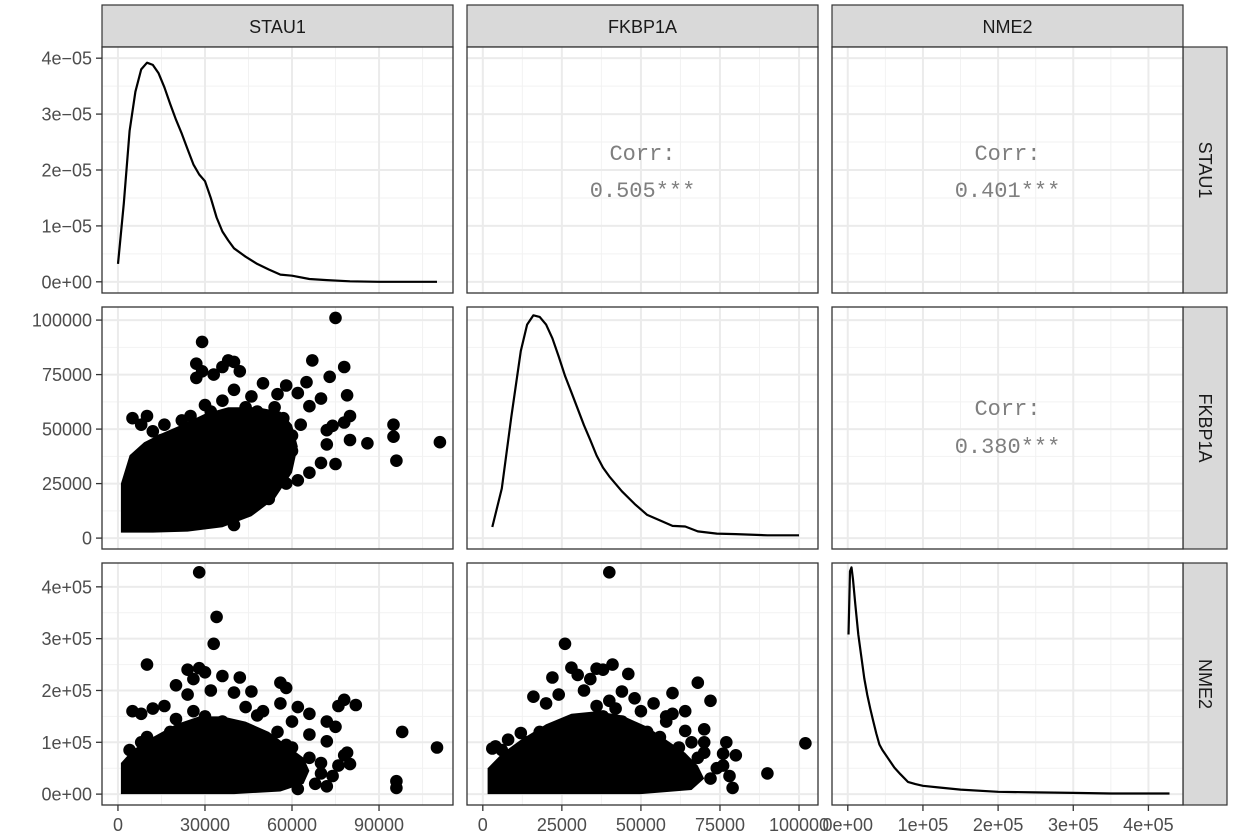  Describe the element at coordinates (1008, 428) in the screenshot. I see `corr-text-fkbp1a-nme2: Corr: 0.380***` at that location.